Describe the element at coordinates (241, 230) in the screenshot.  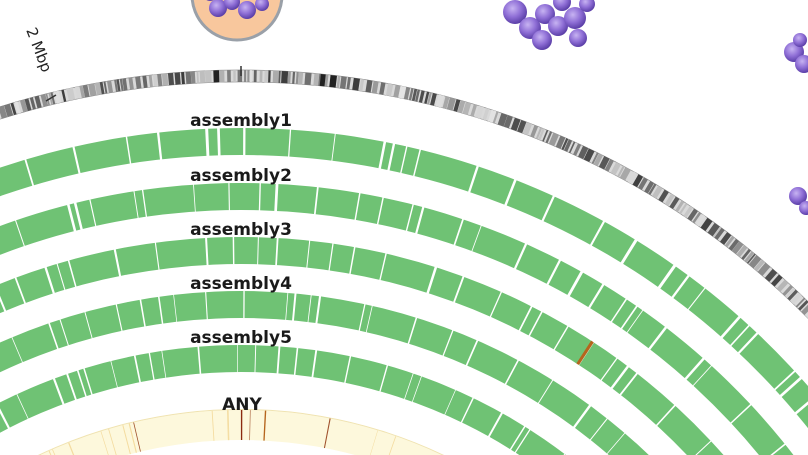
I see `track-label-assembly3: assembly3` at that location.